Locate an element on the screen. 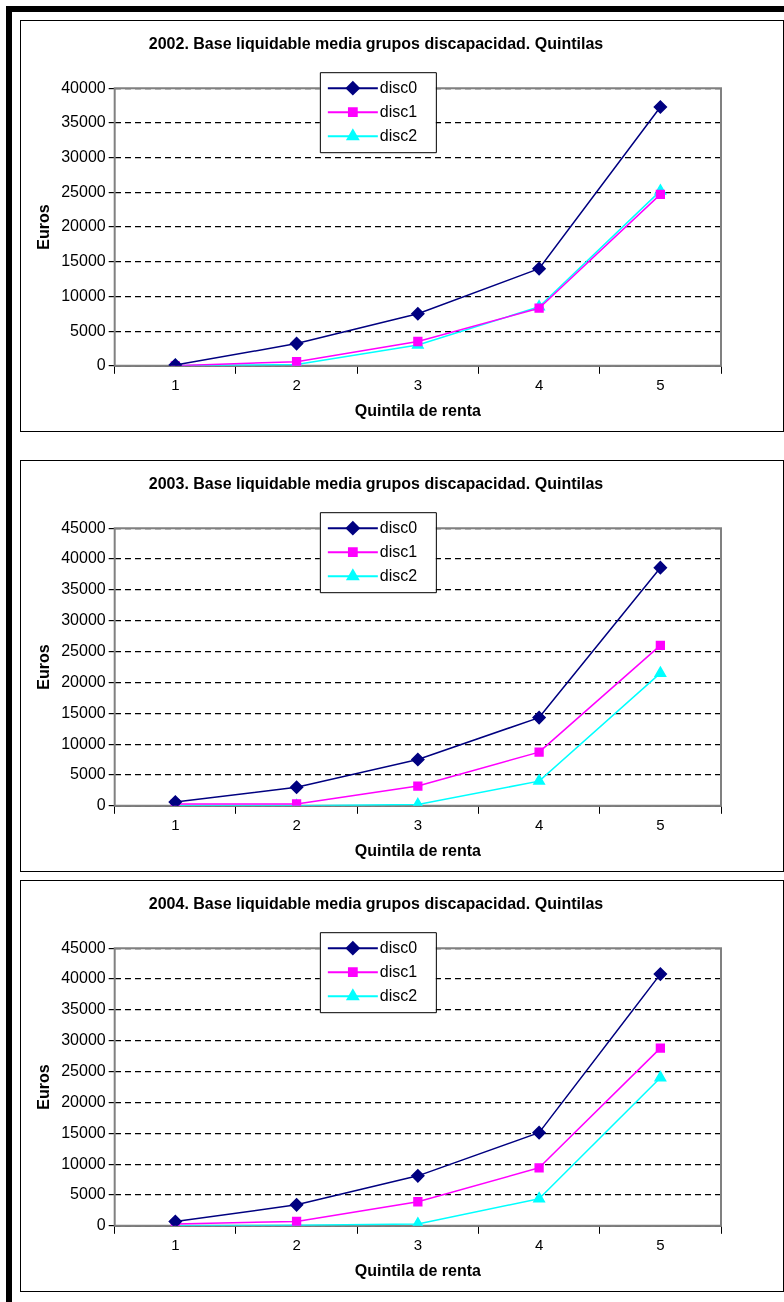 Image resolution: width=784 pixels, height=1302 pixels. chart-title: 2002. Base liquidable media grupos discapacidad. Quintilas is located at coordinates (376, 44).